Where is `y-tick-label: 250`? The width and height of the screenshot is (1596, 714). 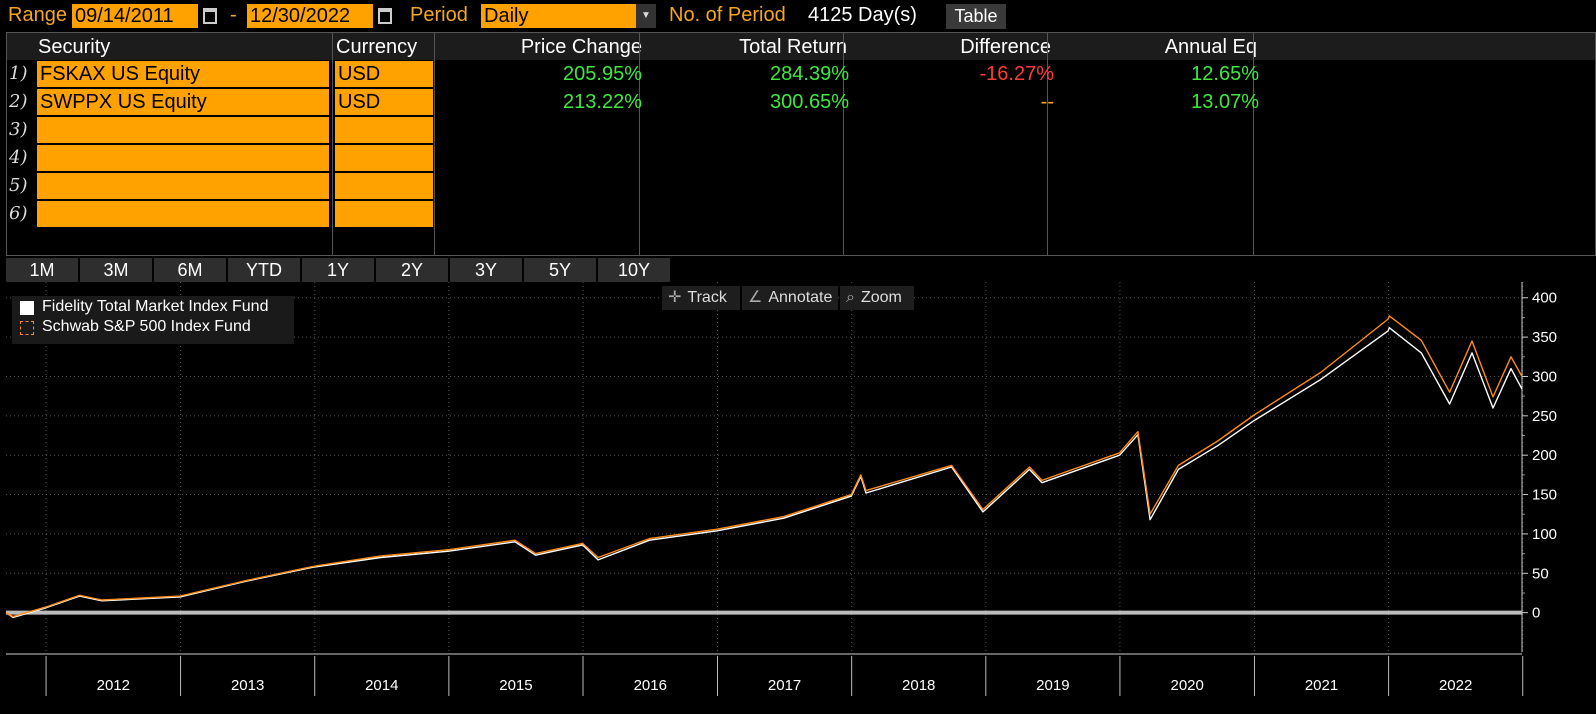 y-tick-label: 250 is located at coordinates (1544, 416).